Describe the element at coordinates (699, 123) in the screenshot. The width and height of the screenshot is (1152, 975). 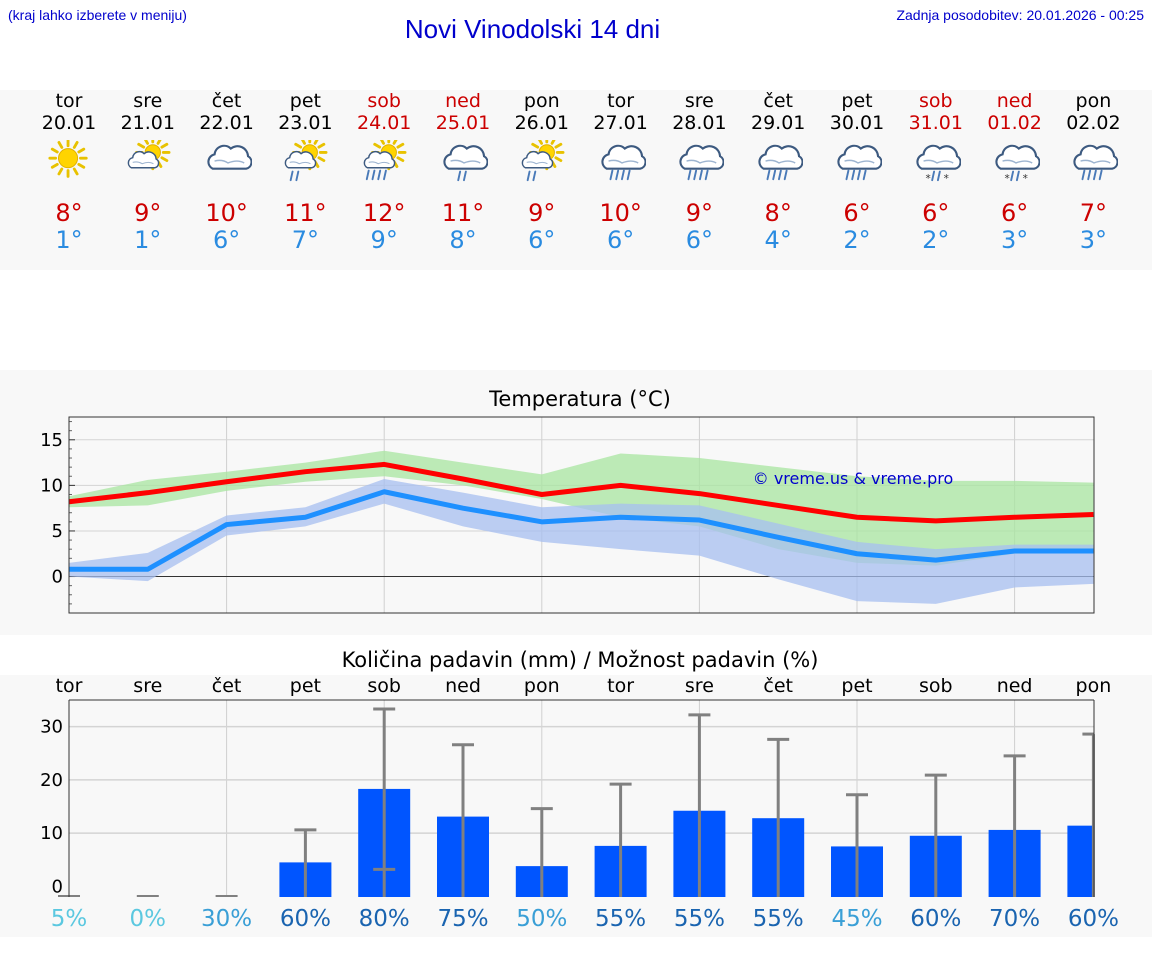
I see `day-date: 28.01` at that location.